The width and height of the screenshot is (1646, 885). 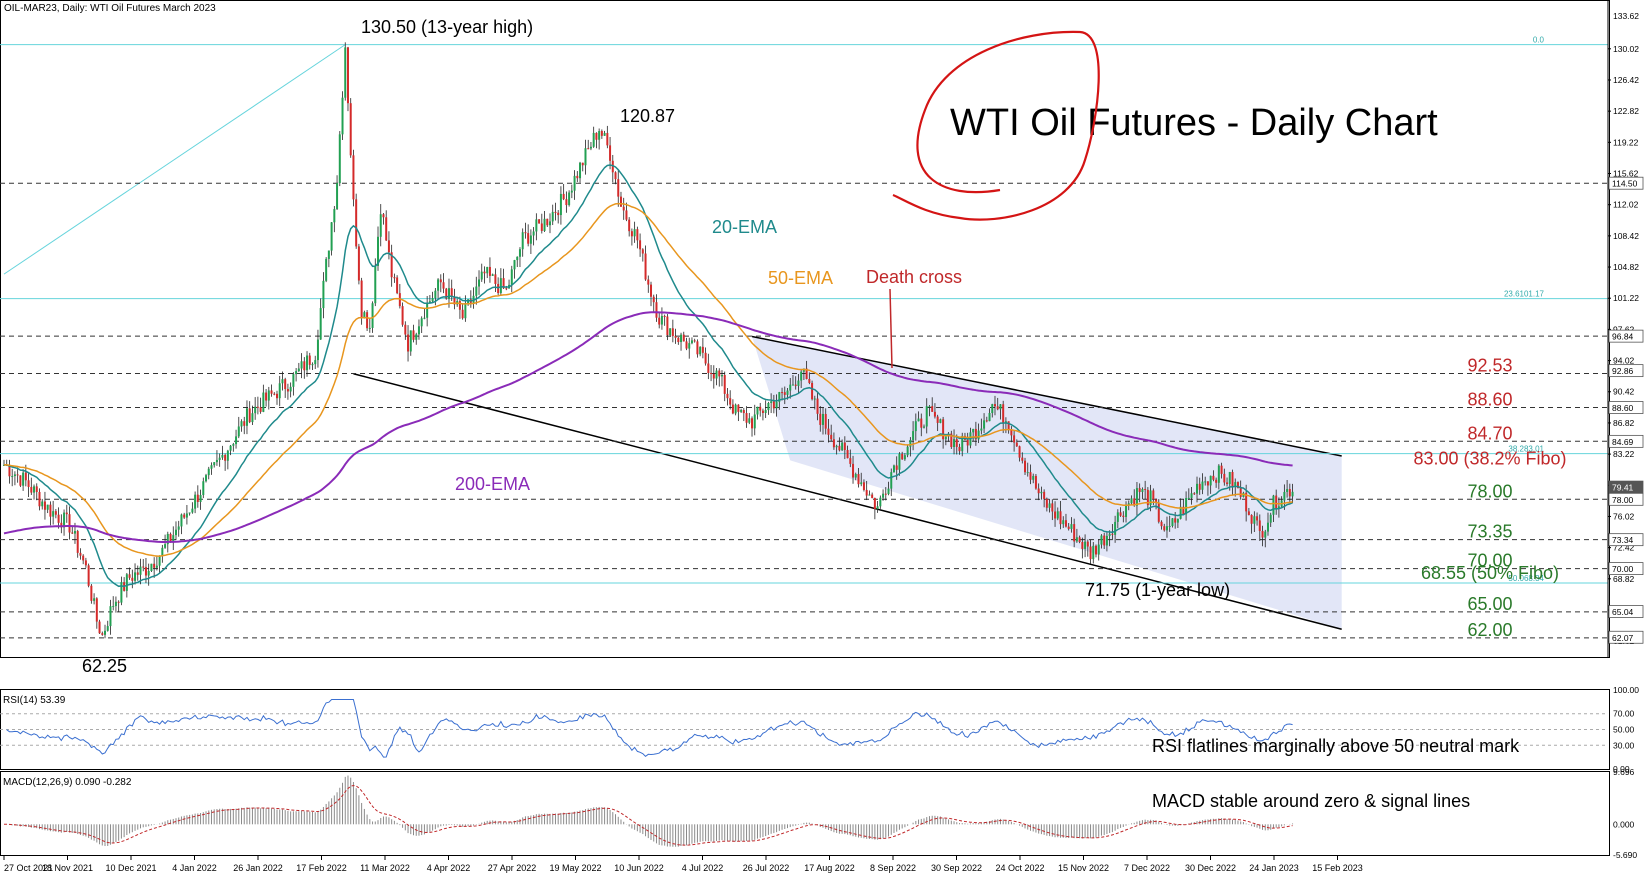 What do you see at coordinates (819, 729) in the screenshot?
I see `rsi-panel: 100.00 70.00 50.00 30.00 0.00` at bounding box center [819, 729].